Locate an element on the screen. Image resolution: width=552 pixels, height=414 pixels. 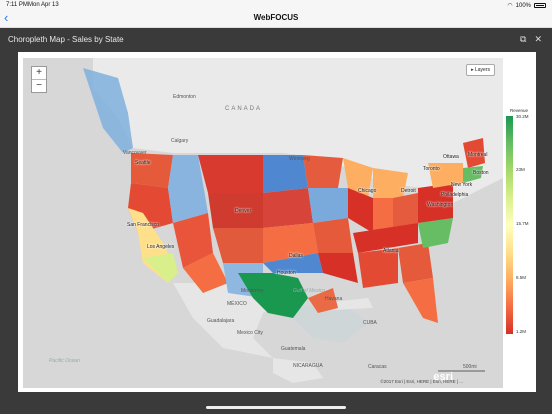
legend-color-scale is located at coordinates (509, 225).